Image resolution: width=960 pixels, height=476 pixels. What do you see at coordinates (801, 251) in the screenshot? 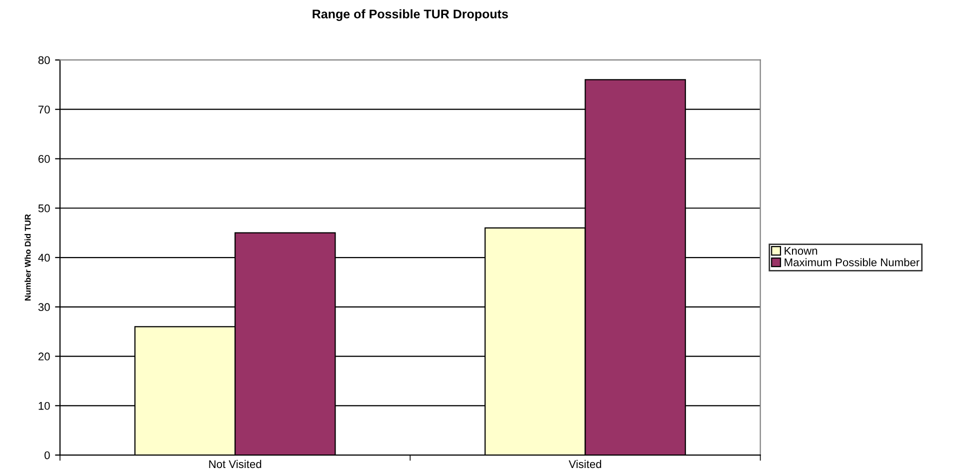
I see `legend-label: Known` at bounding box center [801, 251].